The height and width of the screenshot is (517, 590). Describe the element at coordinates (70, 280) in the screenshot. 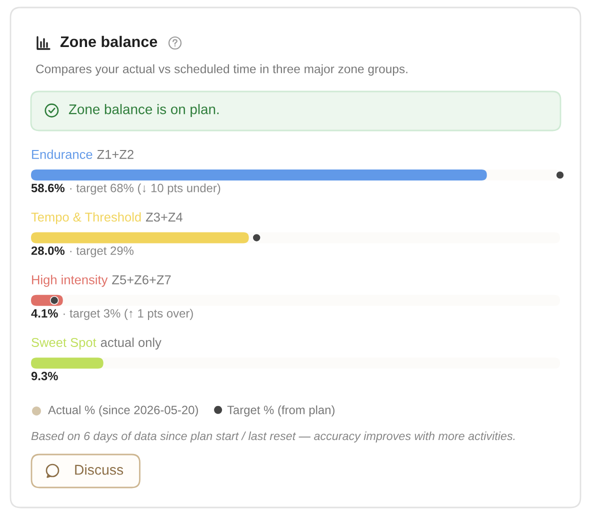

I see `y-tick-label: High intensity` at that location.